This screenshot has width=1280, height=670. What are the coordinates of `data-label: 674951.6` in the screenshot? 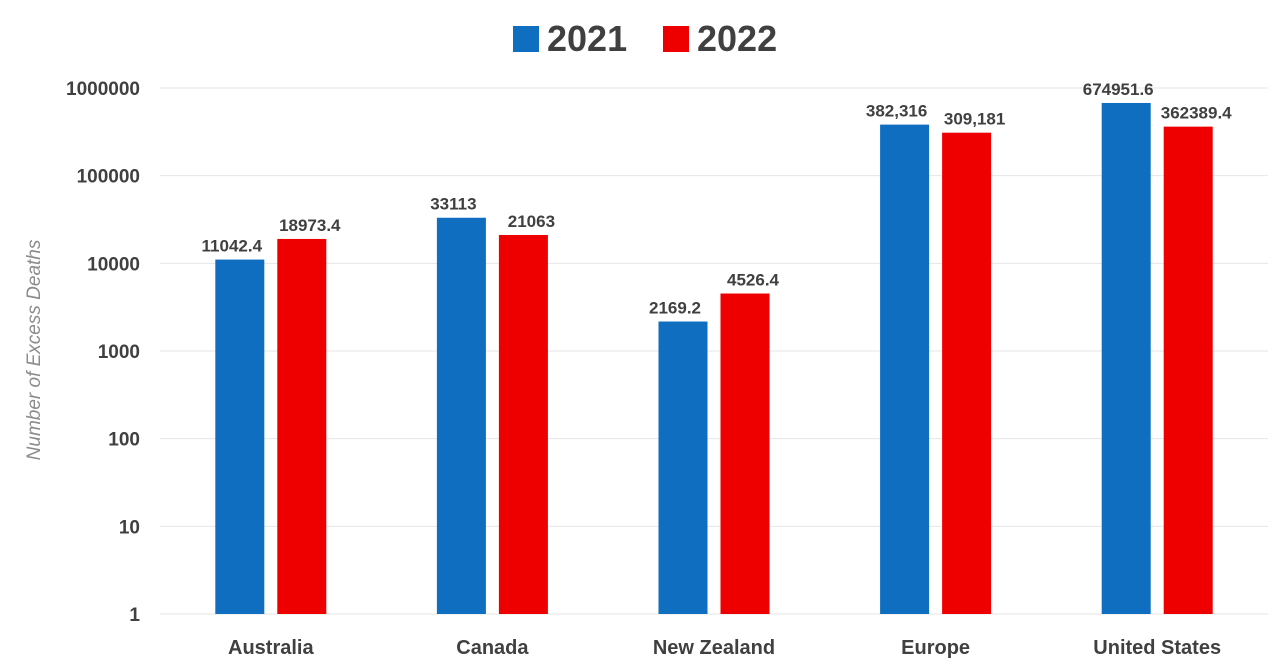 It's located at (1118, 89).